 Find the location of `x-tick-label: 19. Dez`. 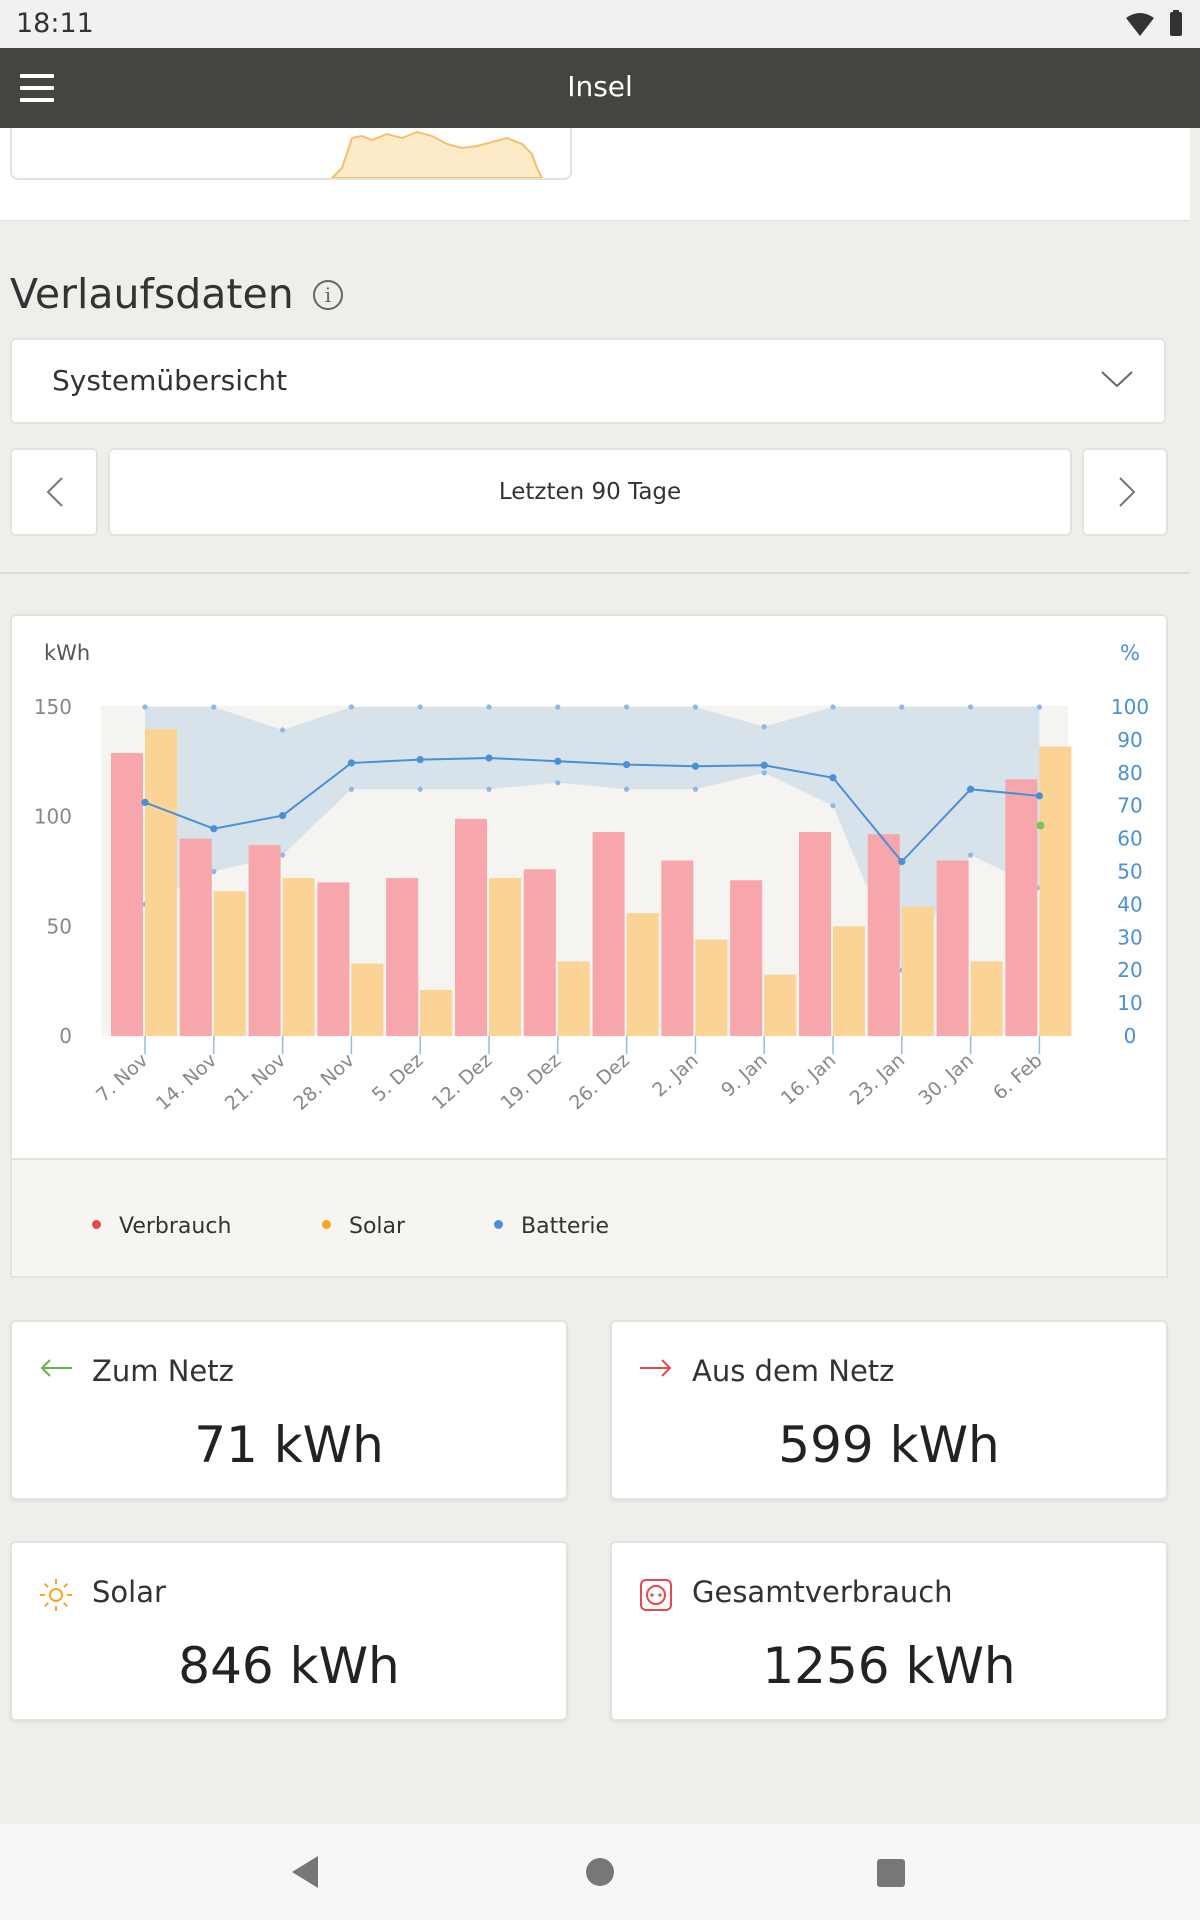

x-tick-label: 19. Dez is located at coordinates (531, 1081).